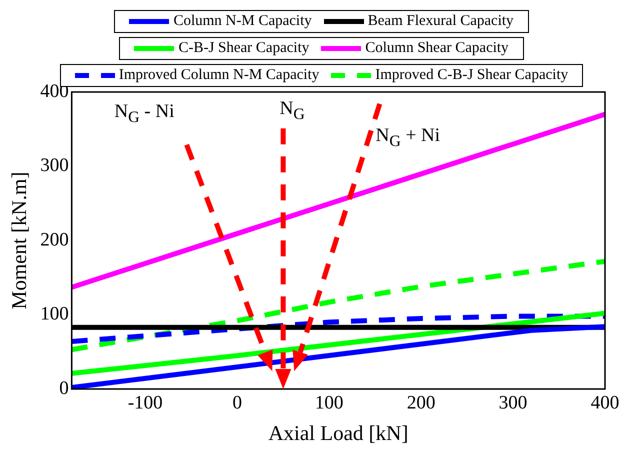 The height and width of the screenshot is (455, 643). I want to click on legend-label: Improved Column N-M Capacity, so click(219, 75).